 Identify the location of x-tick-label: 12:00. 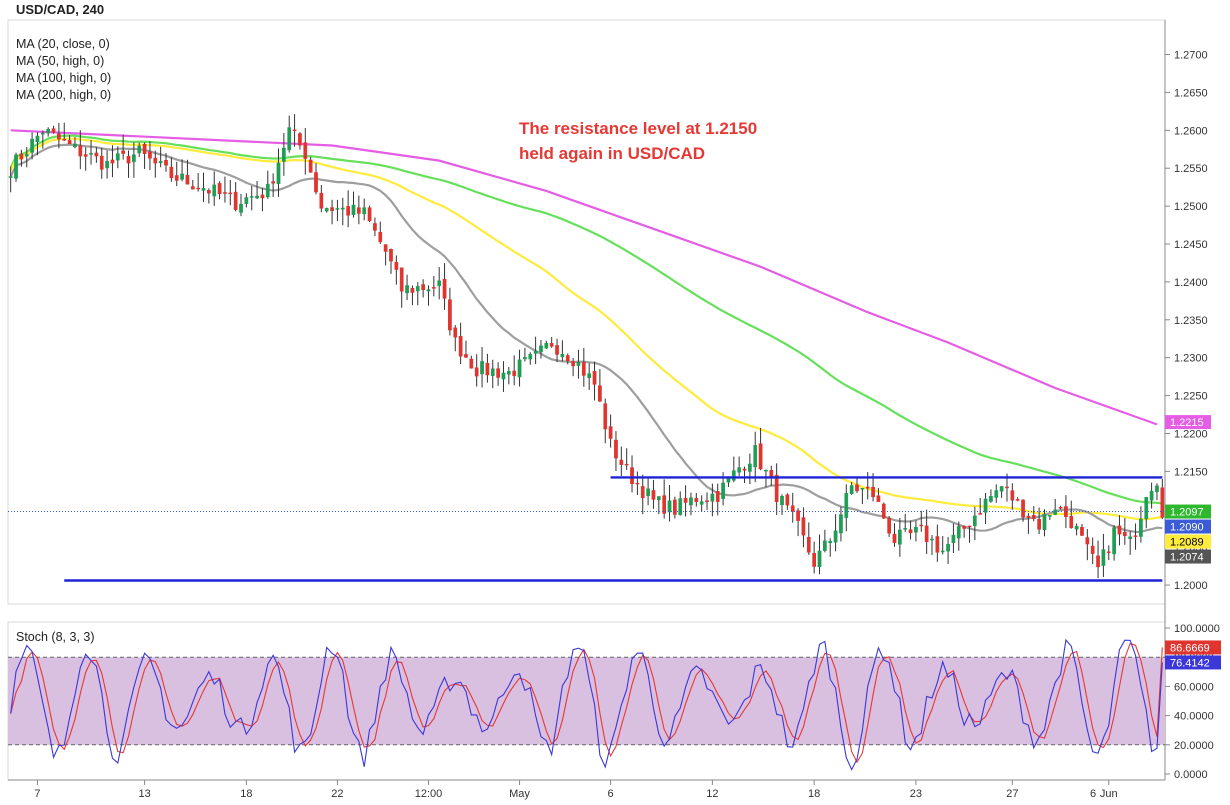
(429, 794).